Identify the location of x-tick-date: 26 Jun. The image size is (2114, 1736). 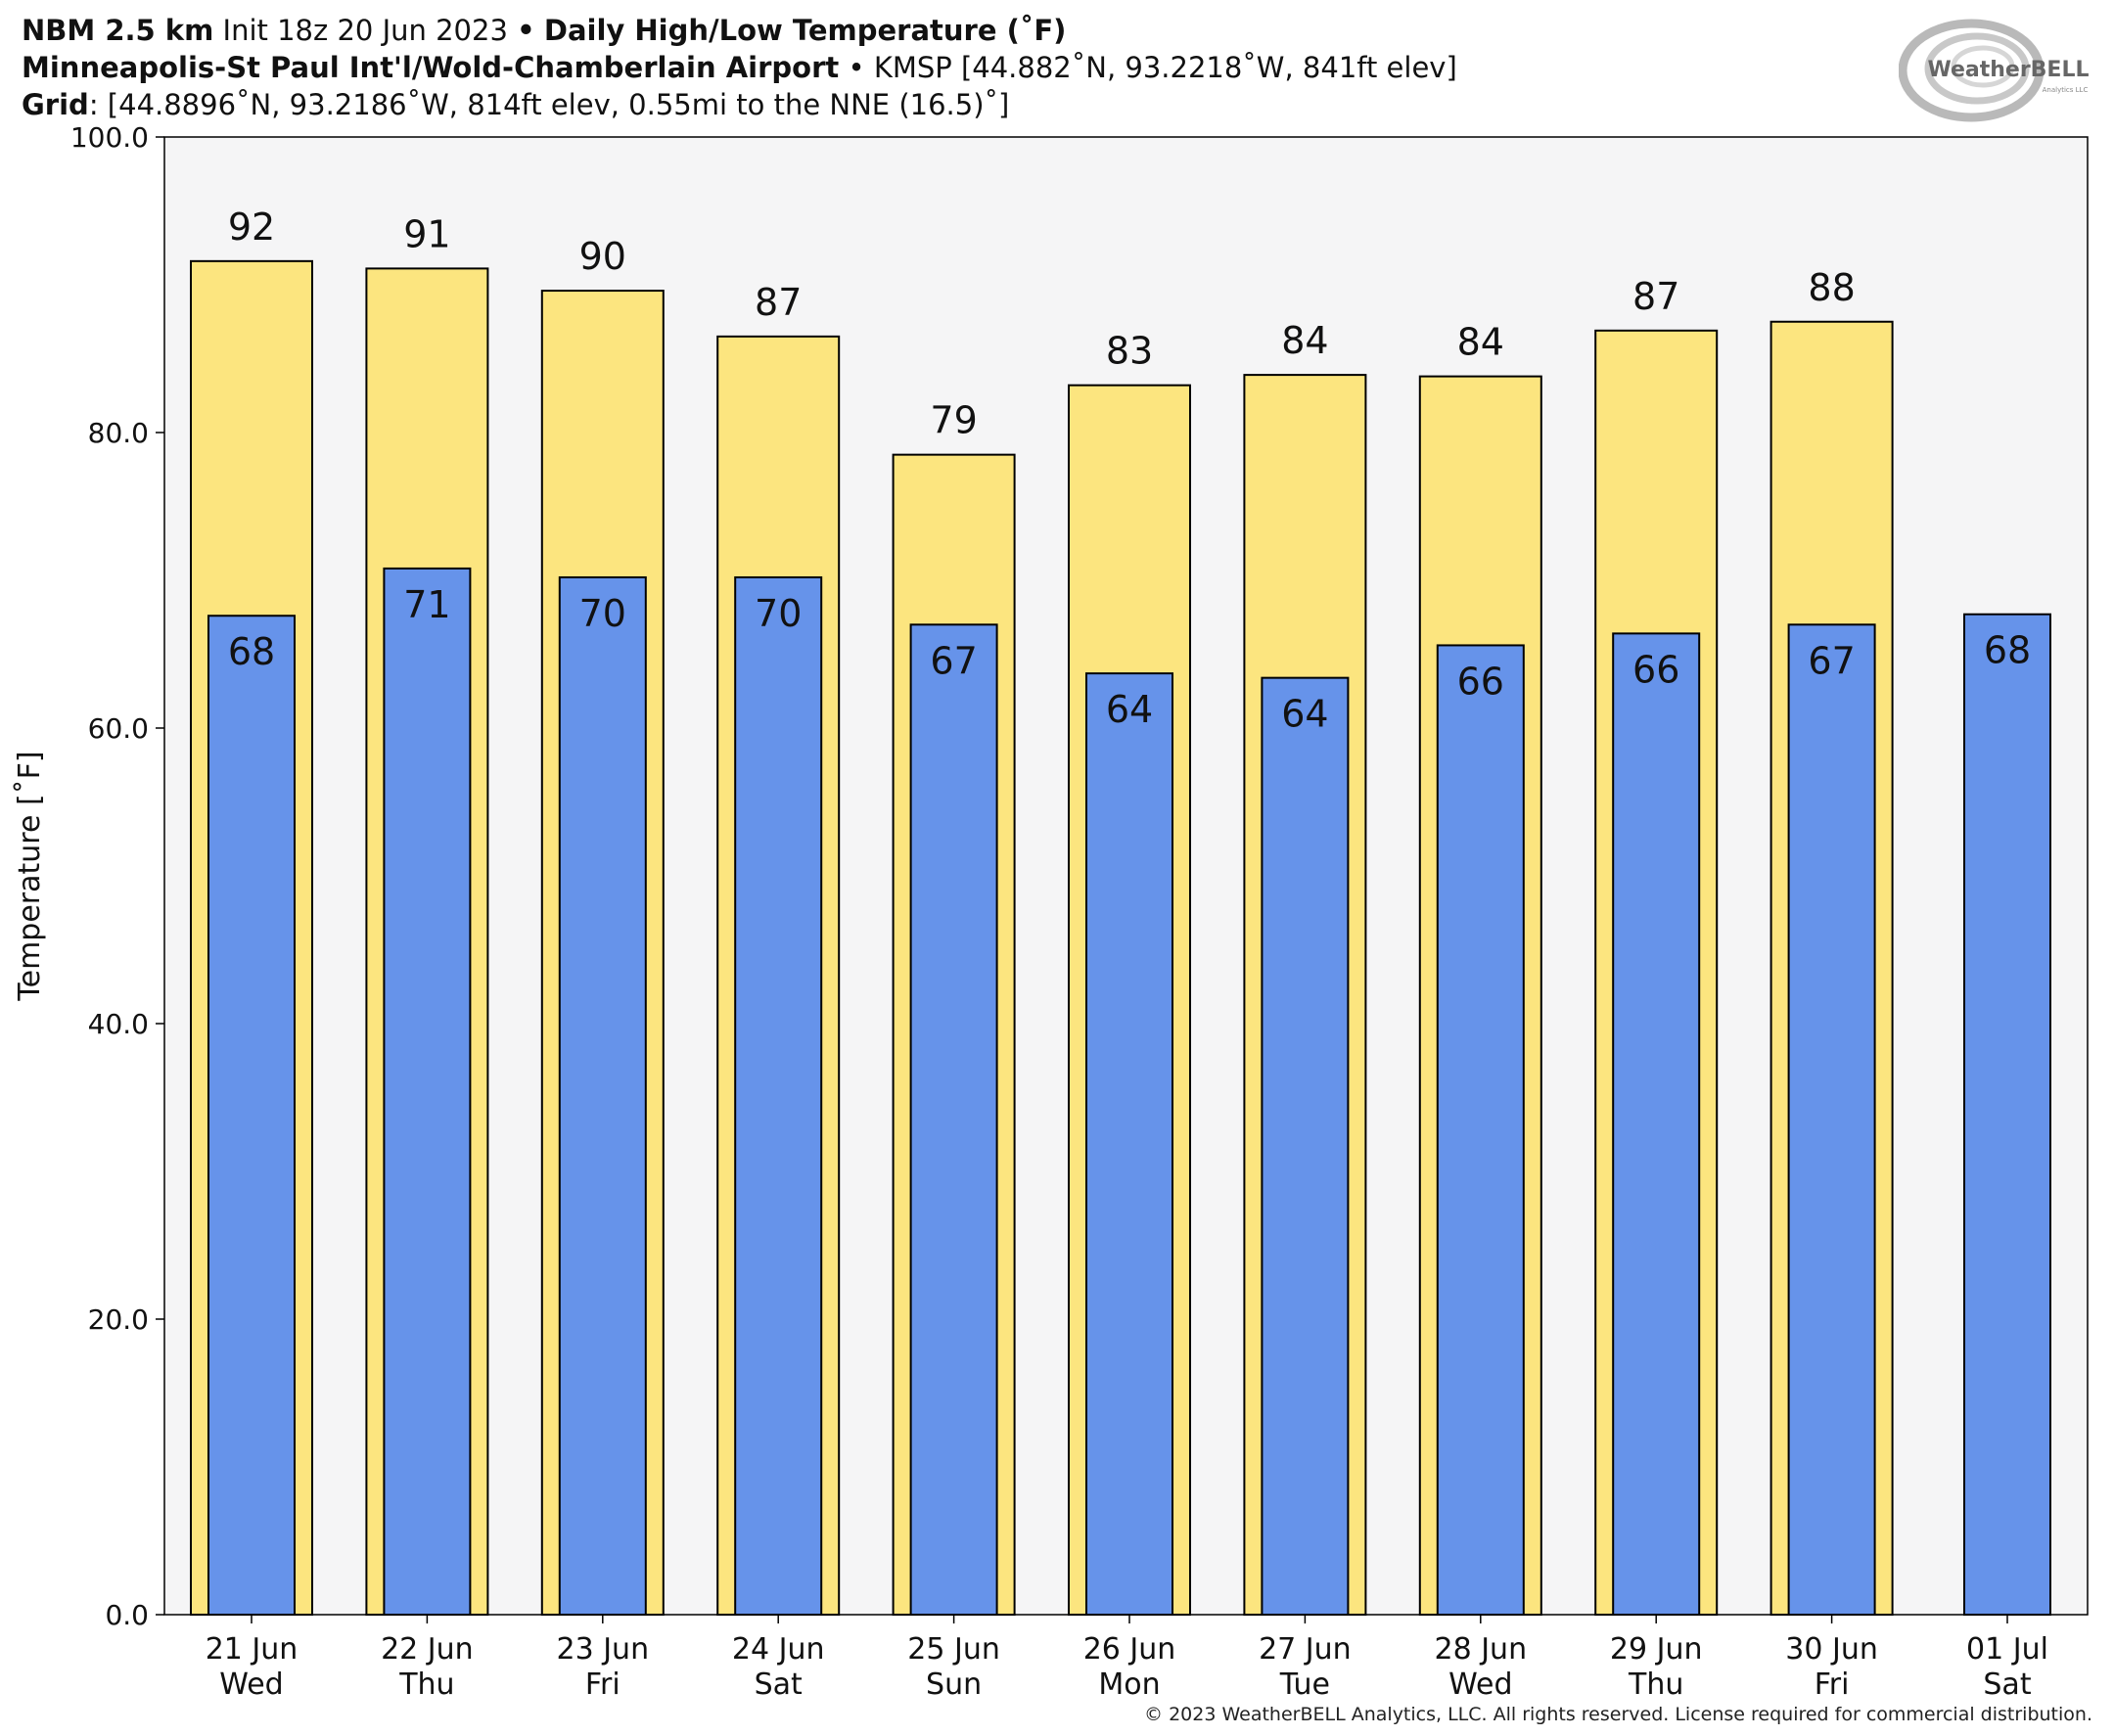
(1129, 1649).